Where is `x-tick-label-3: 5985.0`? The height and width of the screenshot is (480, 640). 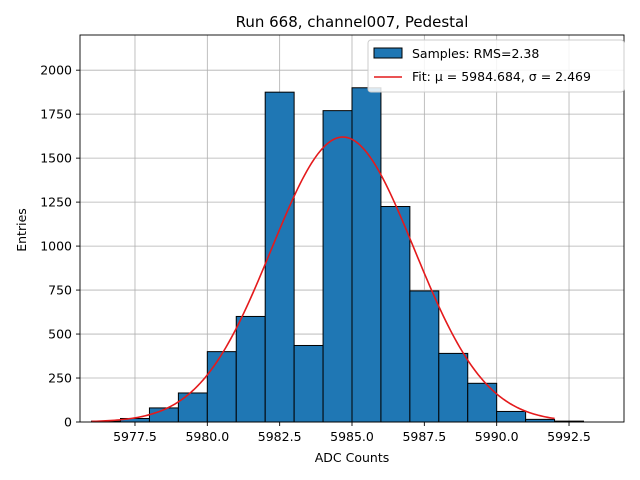
x-tick-label-3: 5985.0 is located at coordinates (352, 436).